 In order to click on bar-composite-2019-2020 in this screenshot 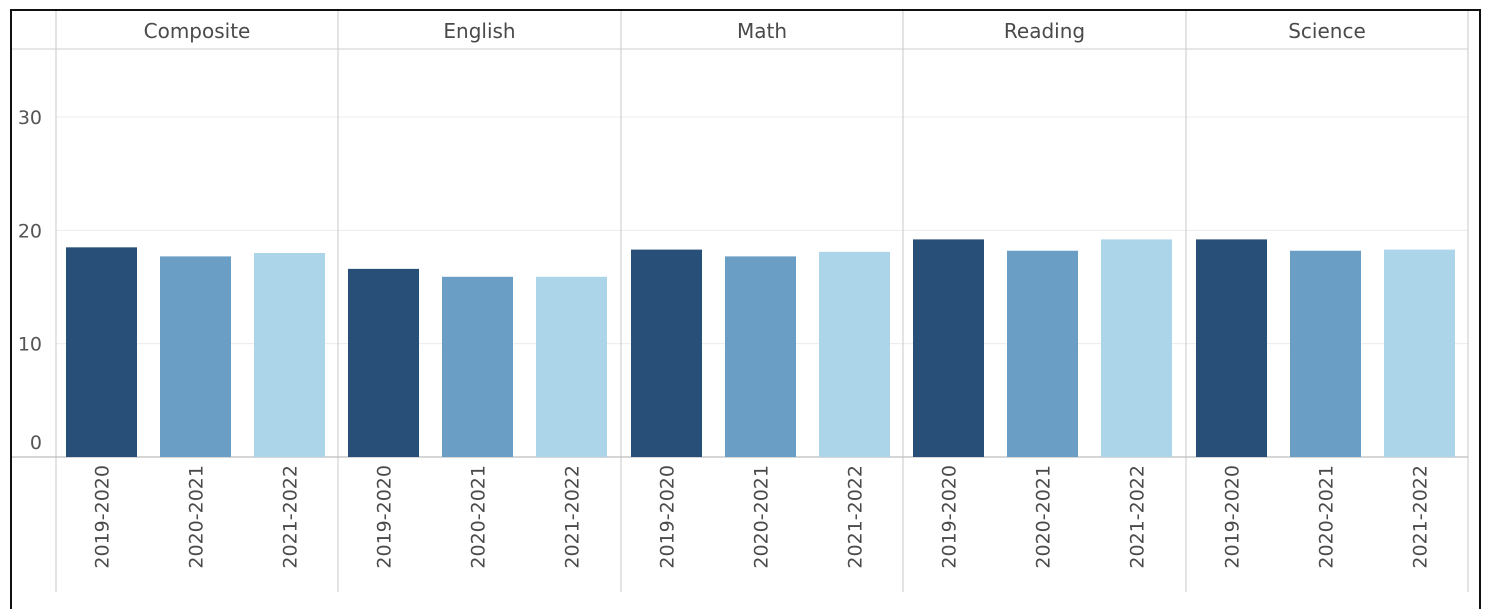, I will do `click(101, 352)`.